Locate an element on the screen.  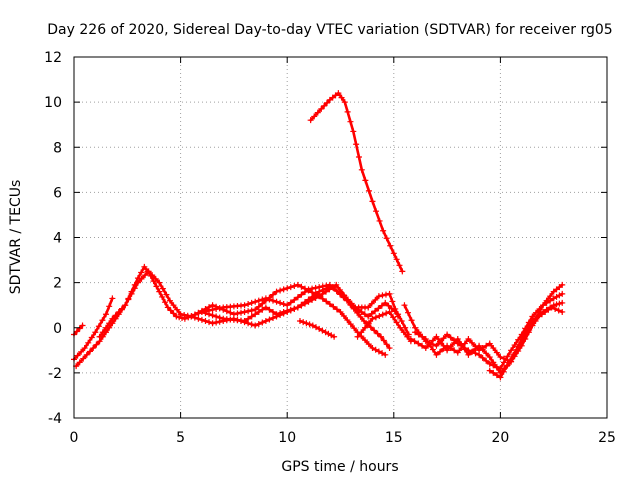
y-axis-label: SDTVAR / TECUs is located at coordinates (16, 237).